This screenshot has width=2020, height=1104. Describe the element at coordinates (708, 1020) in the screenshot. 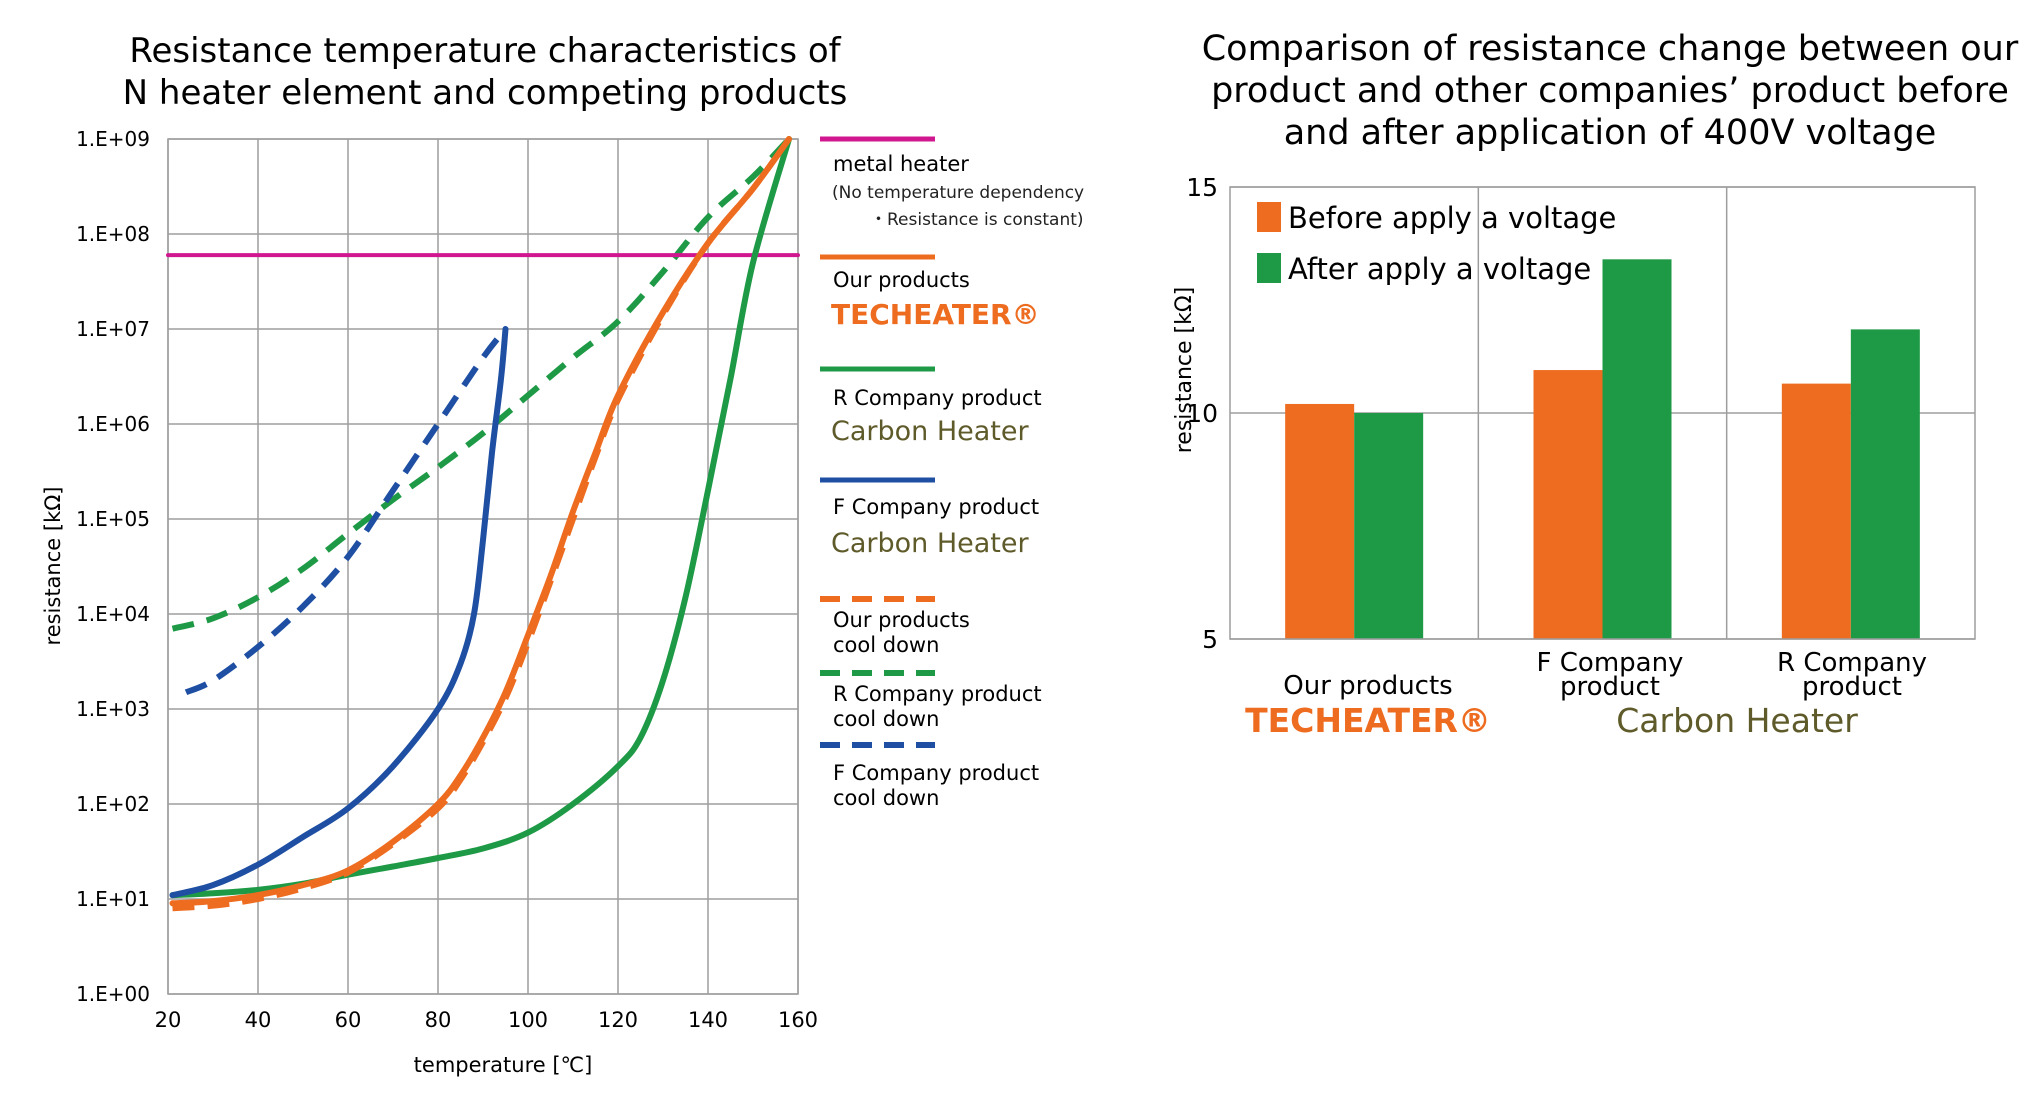

I see `line-chart-x-tick-label: 140` at that location.